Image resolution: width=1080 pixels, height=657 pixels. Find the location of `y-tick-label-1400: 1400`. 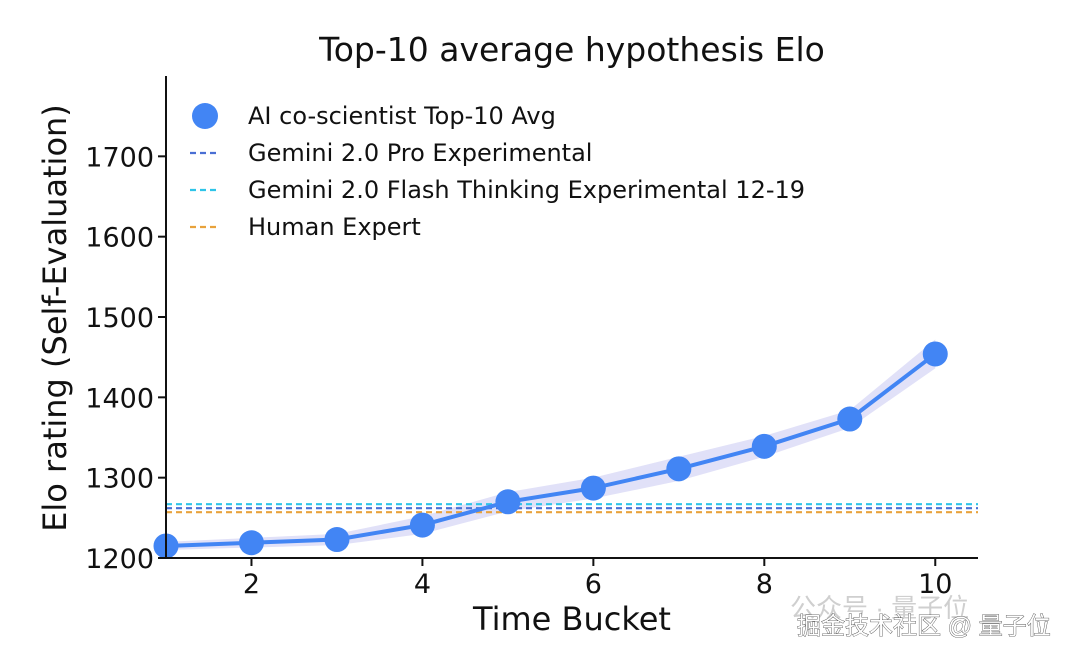

y-tick-label-1400: 1400 is located at coordinates (119, 398).